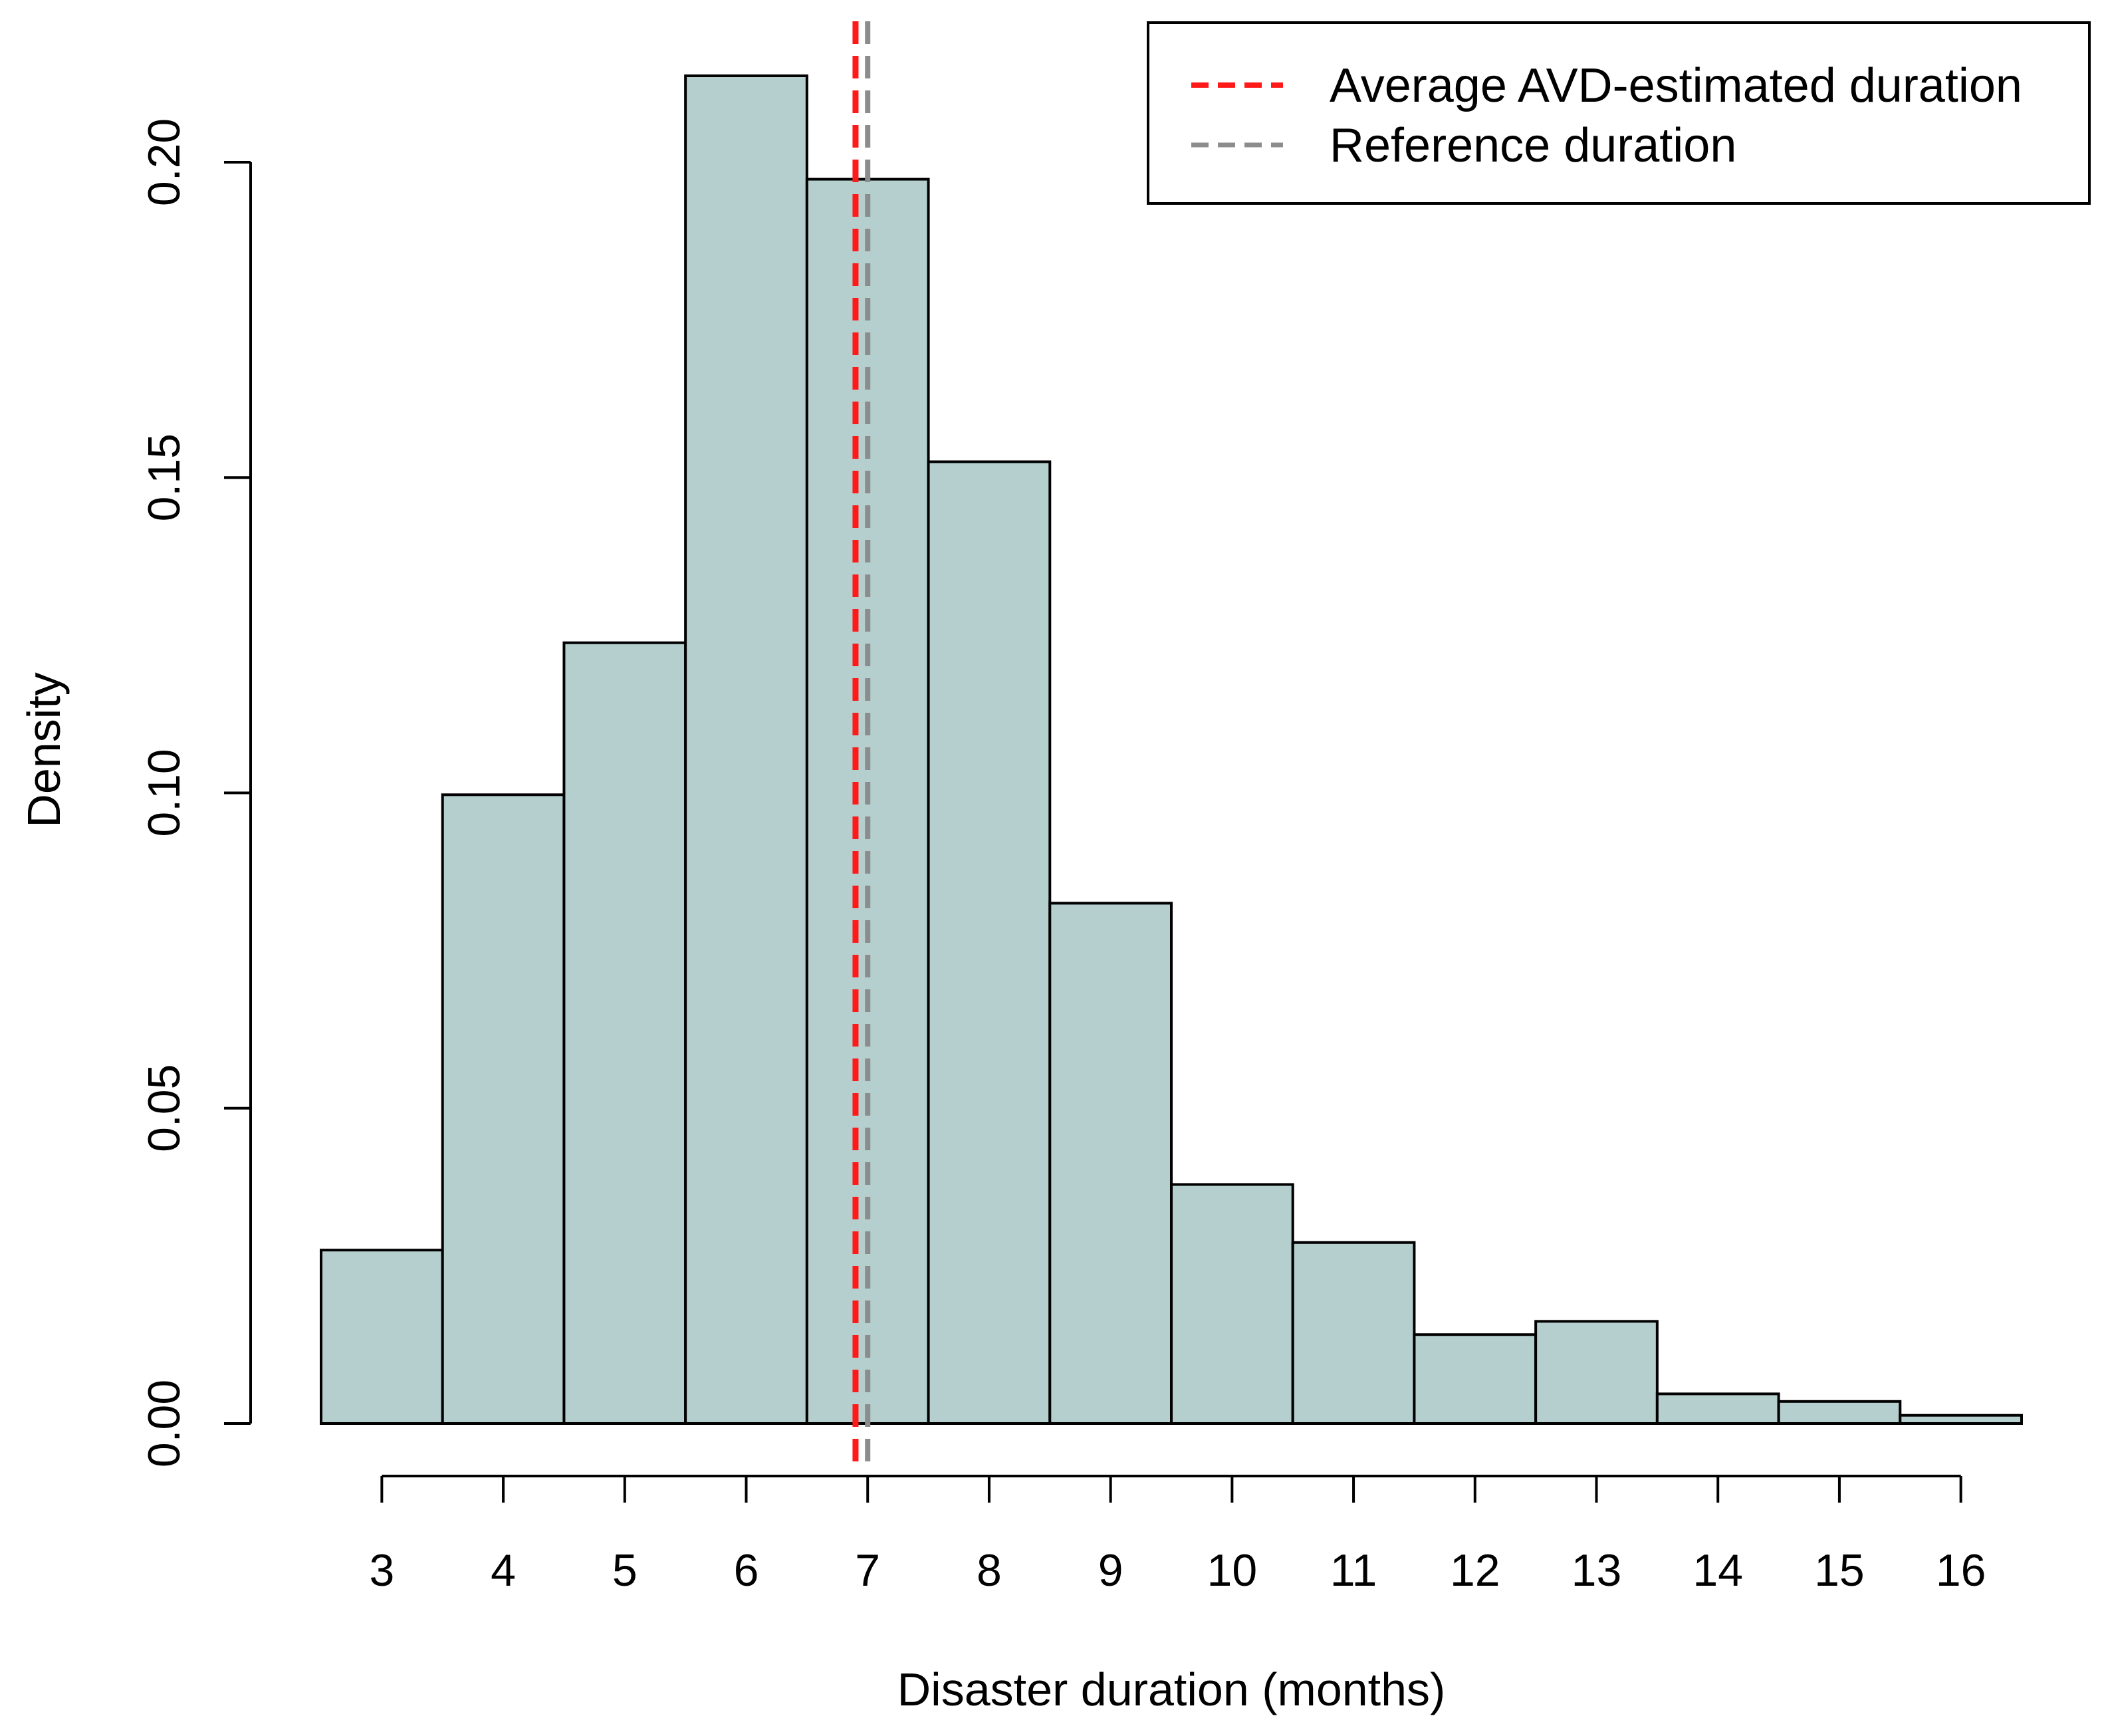 Image resolution: width=2106 pixels, height=1736 pixels. I want to click on x-tick-label: 4, so click(503, 1571).